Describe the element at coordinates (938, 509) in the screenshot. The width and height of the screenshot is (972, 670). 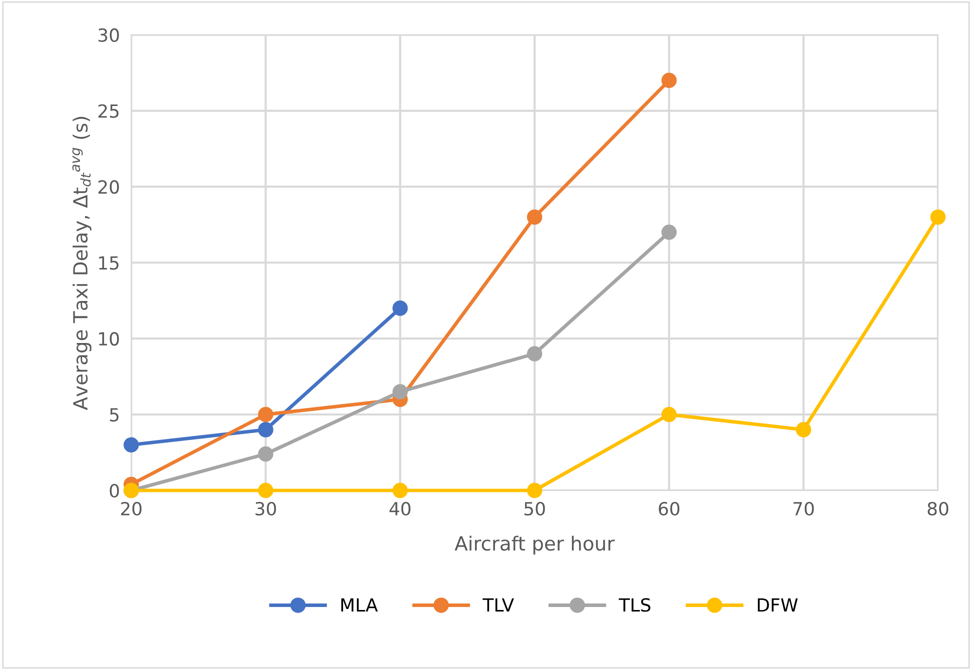
I see `x-tick-label: 80` at that location.